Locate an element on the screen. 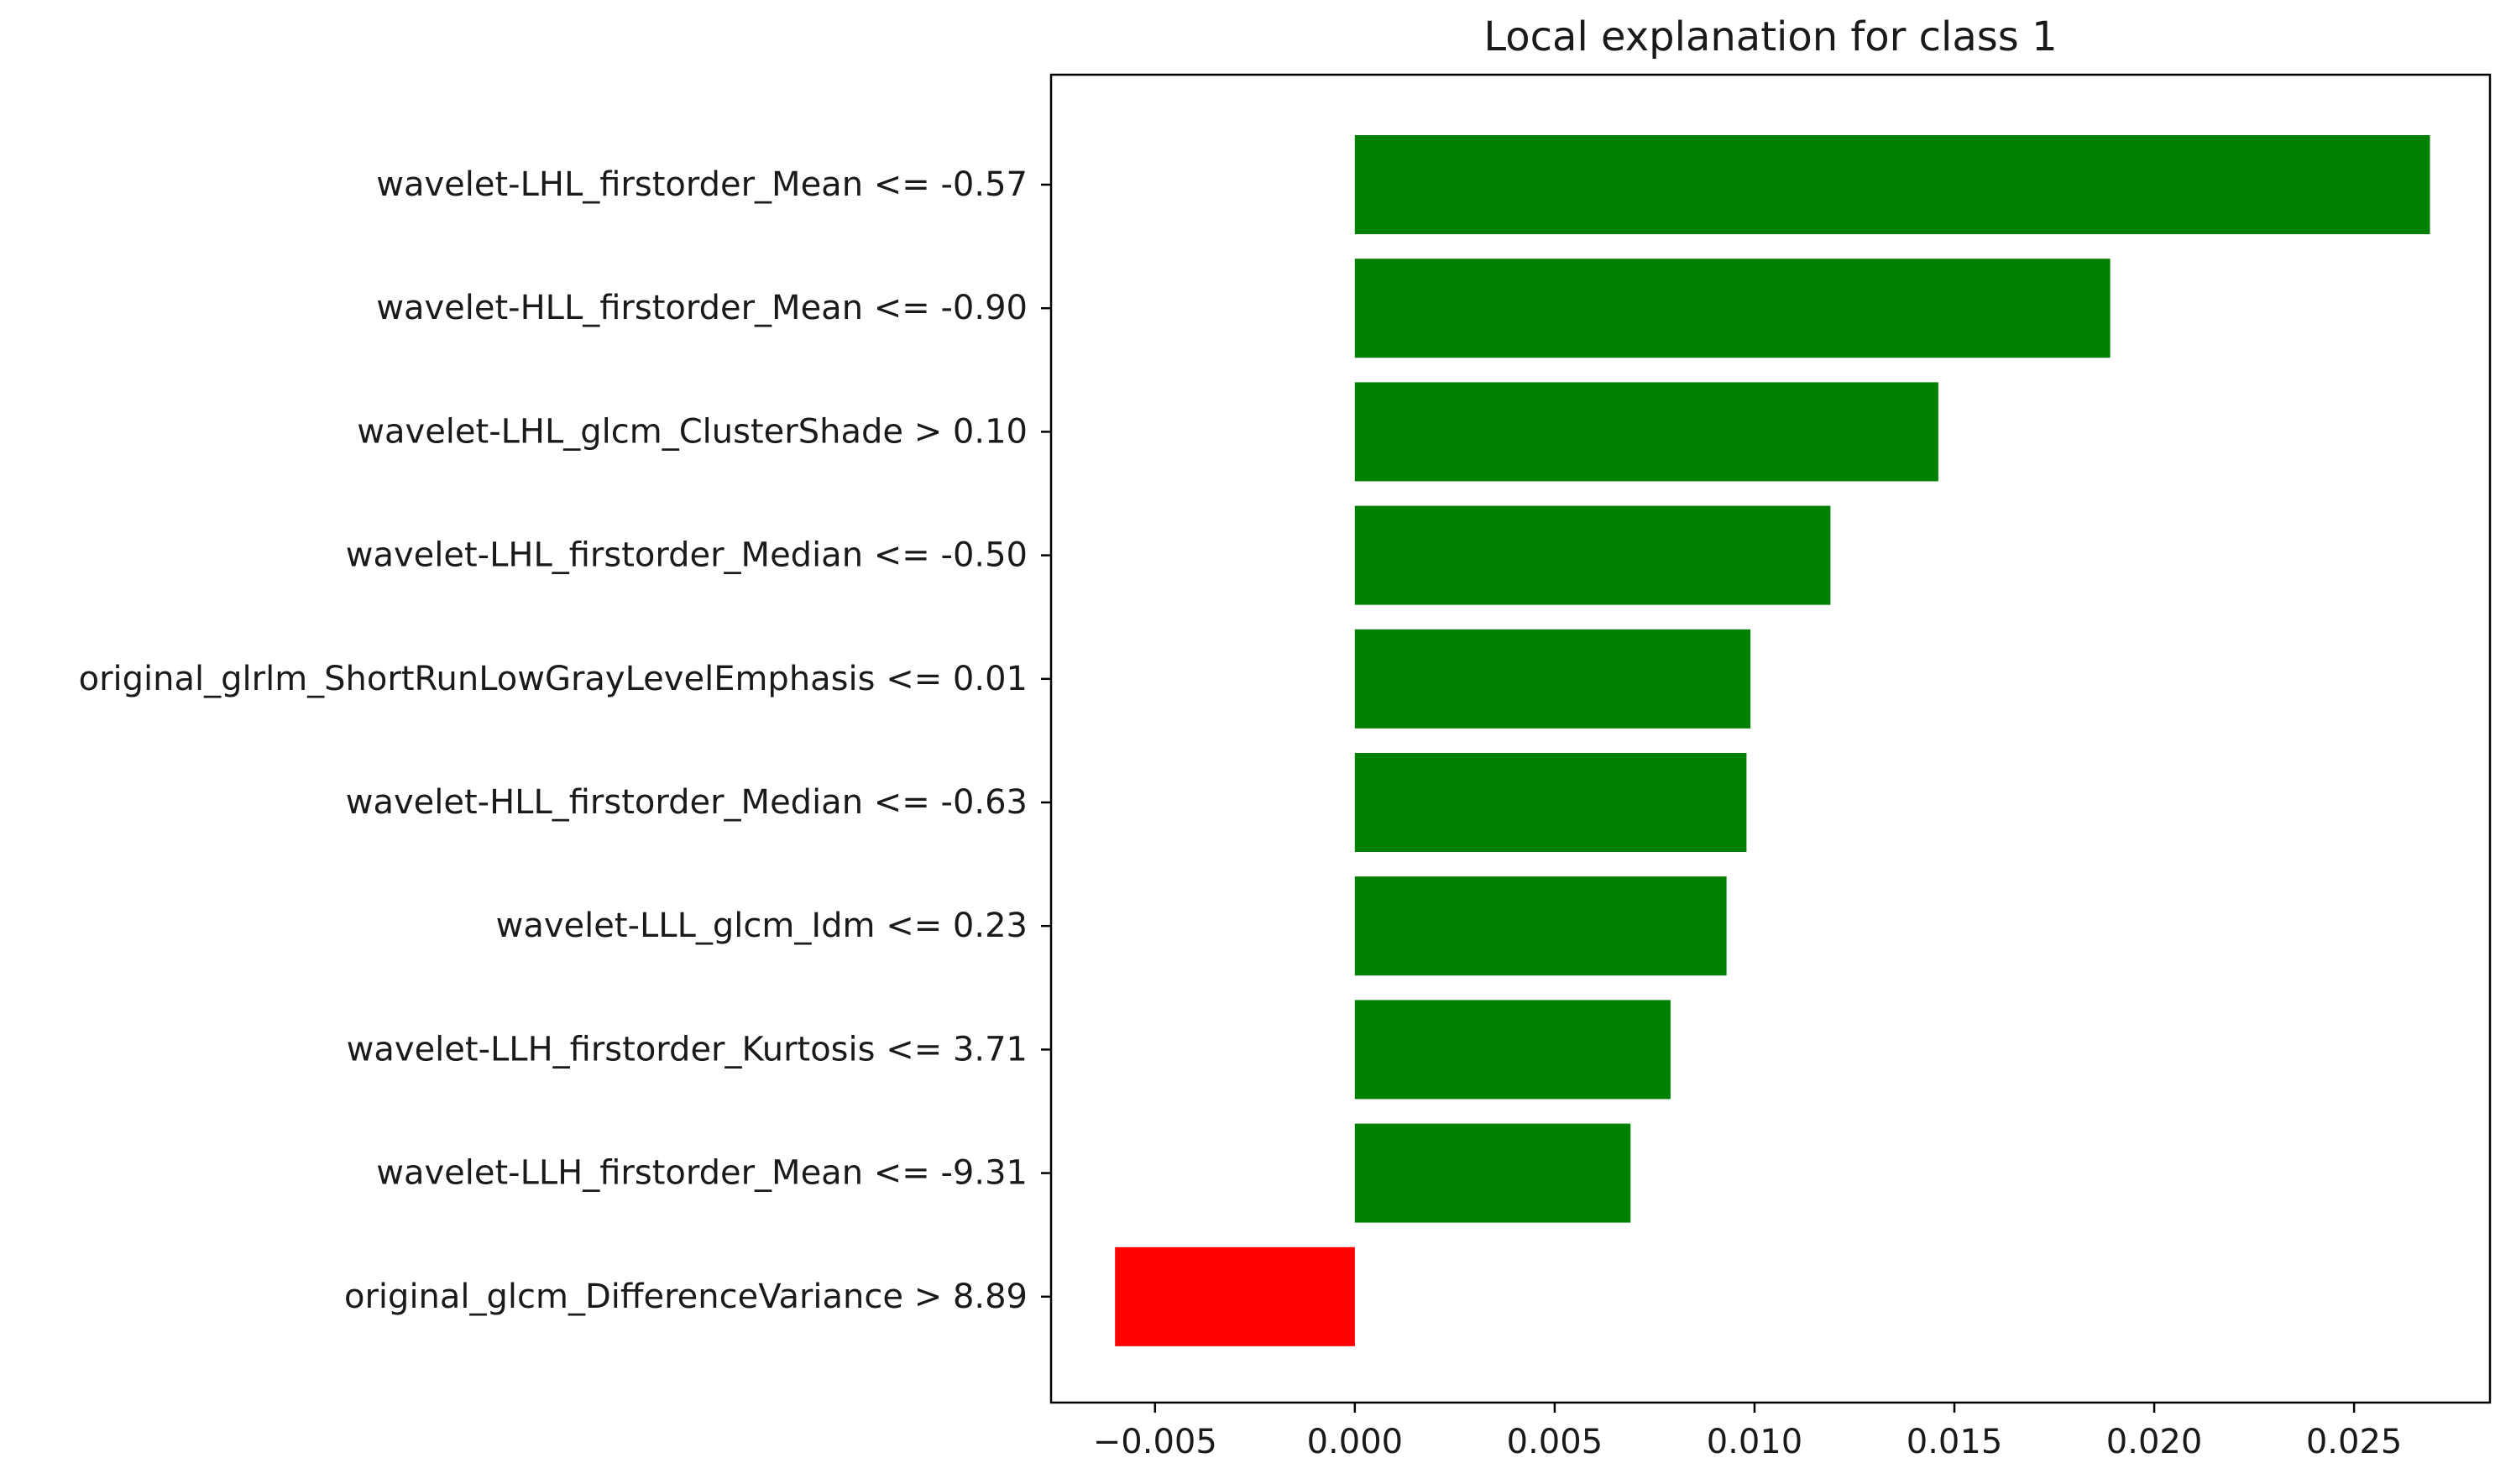 This screenshot has height=1484, width=2516. y-tick-label: wavelet-HLL_firstorder_Mean <= -0.90 is located at coordinates (702, 308).